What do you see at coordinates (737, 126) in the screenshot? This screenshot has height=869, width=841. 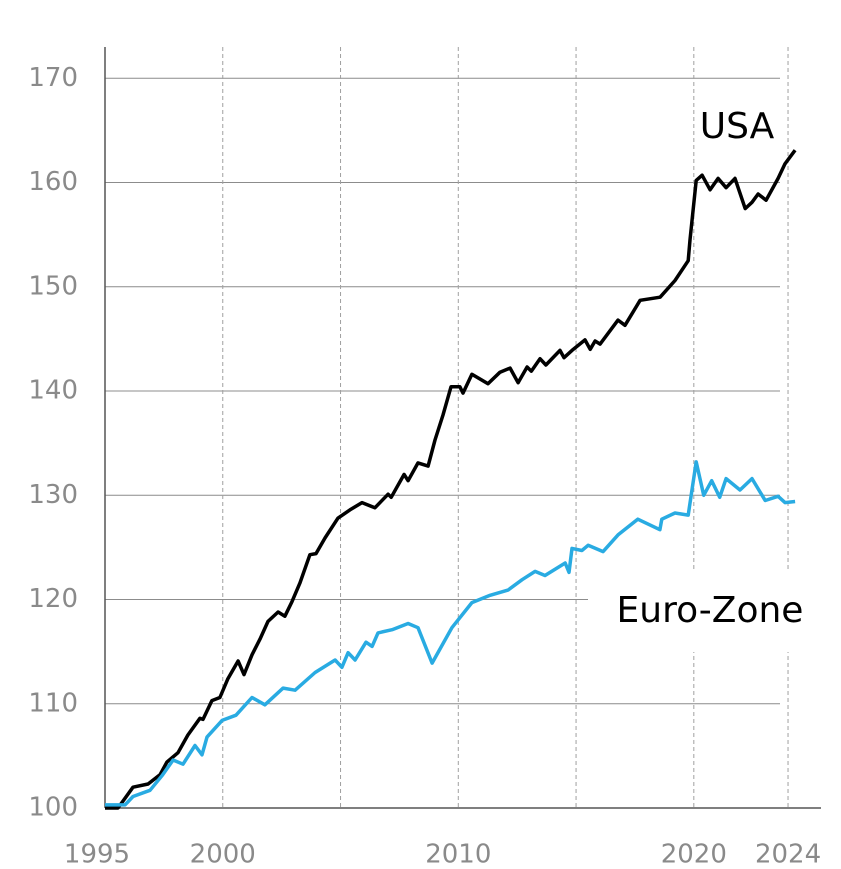 I see `annotation: USA` at bounding box center [737, 126].